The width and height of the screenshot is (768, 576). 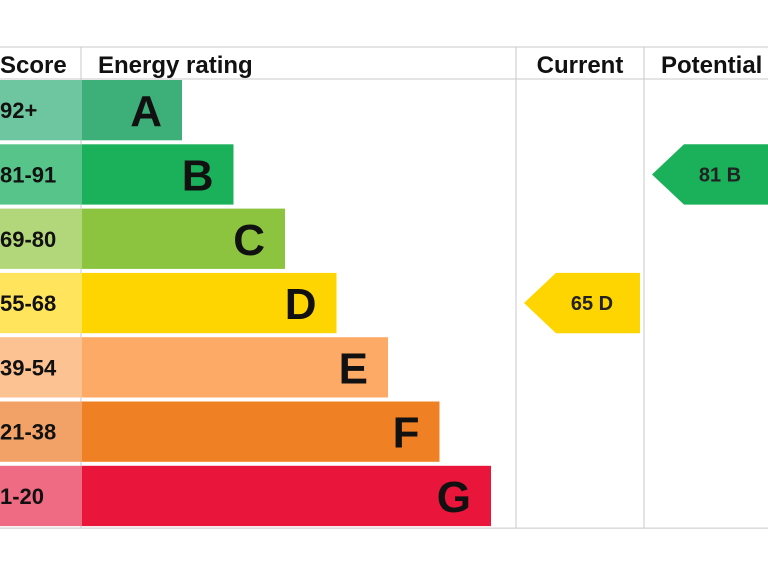 What do you see at coordinates (454, 497) in the screenshot?
I see `rating-letter-g: G` at bounding box center [454, 497].